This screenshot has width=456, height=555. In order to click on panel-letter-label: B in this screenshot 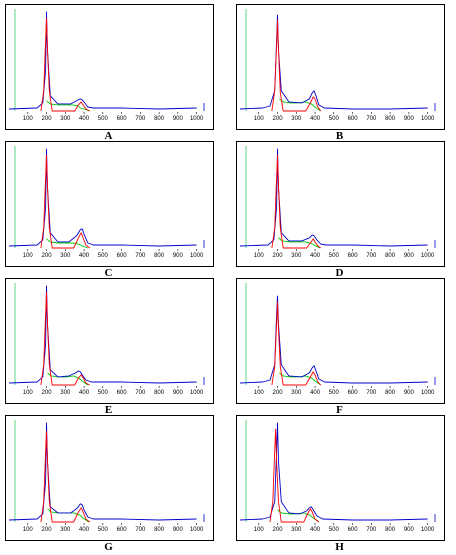, I will do `click(339, 136)`.